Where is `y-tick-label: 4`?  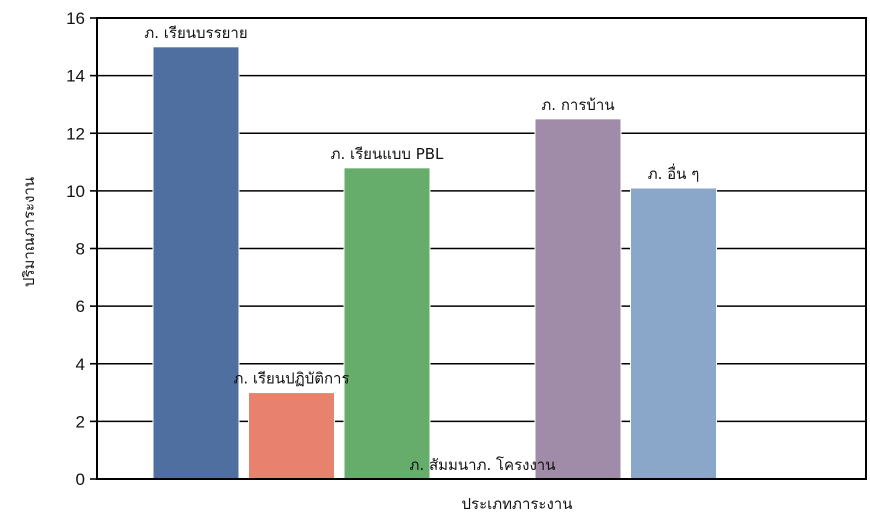
y-tick-label: 4 is located at coordinates (80, 364).